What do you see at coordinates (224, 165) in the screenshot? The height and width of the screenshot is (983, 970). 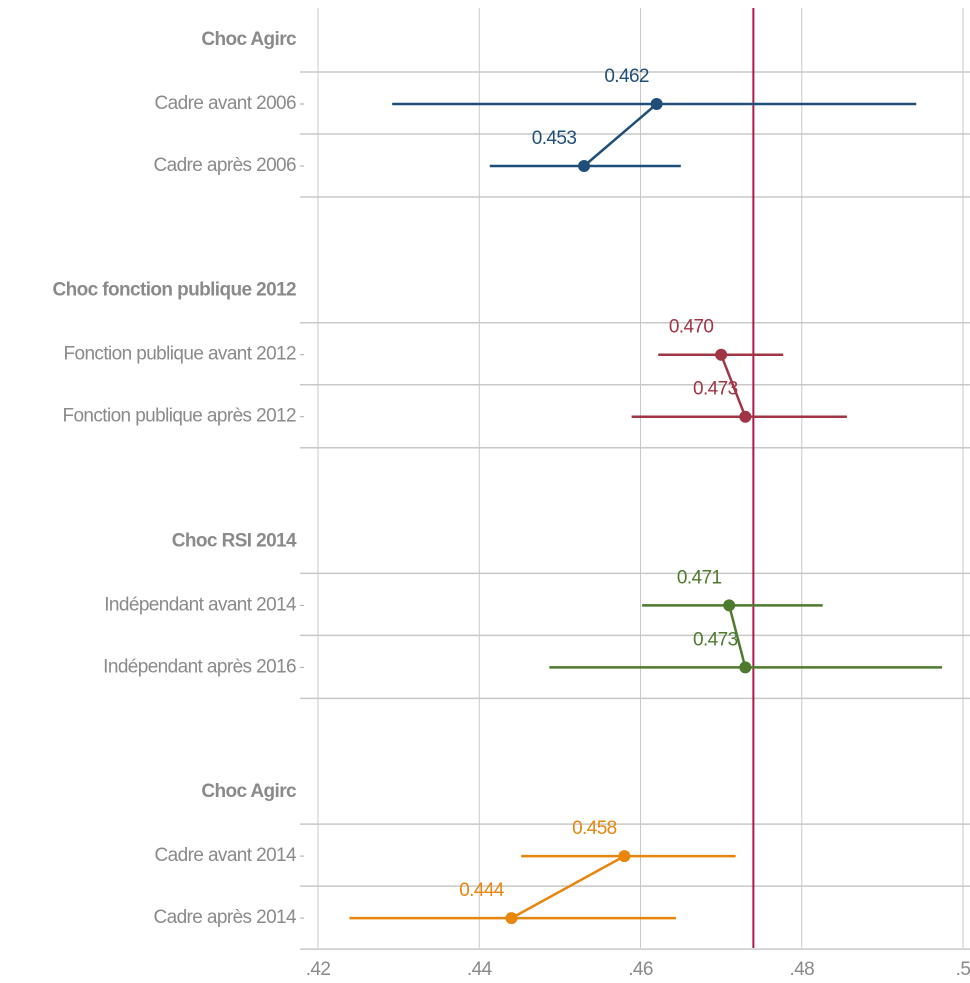 I see `y-tick-label: Cadre après 2006` at bounding box center [224, 165].